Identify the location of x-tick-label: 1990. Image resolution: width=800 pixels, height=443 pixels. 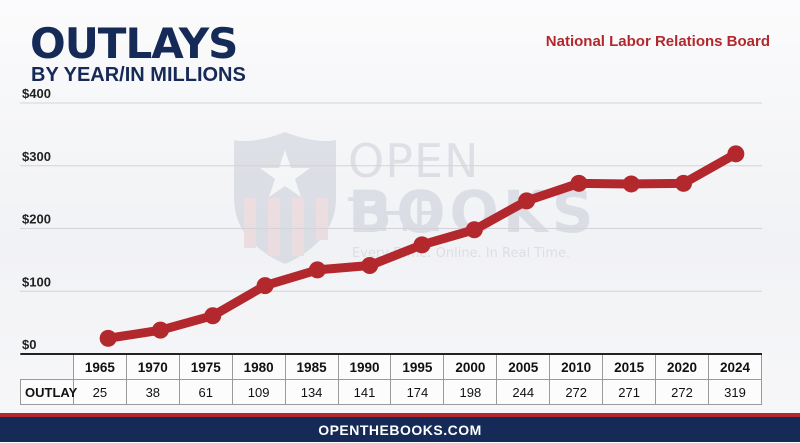
(364, 366).